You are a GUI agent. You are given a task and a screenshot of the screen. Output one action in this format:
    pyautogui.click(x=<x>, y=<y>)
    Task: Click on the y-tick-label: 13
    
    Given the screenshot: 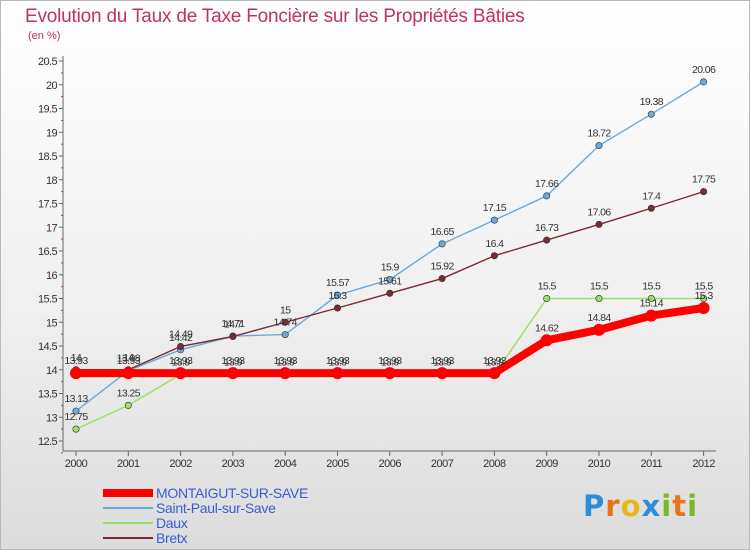 What is the action you would take?
    pyautogui.click(x=52, y=418)
    